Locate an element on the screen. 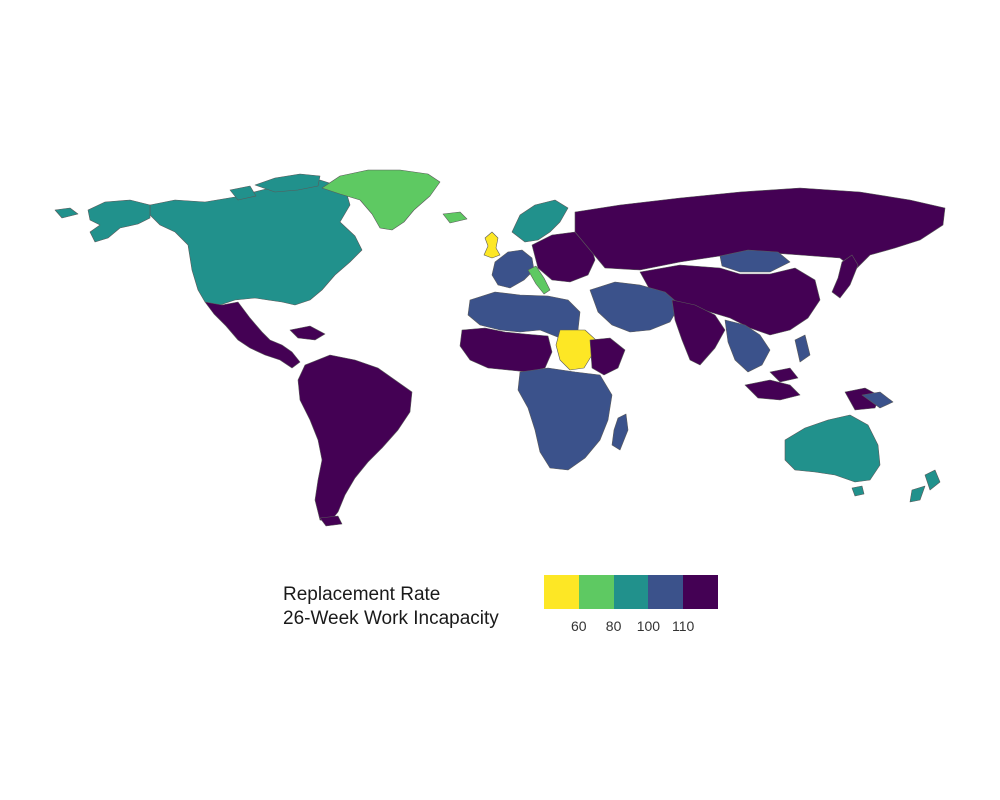 The height and width of the screenshot is (800, 1000). legend-title-line1: Replacement Rate is located at coordinates (362, 594).